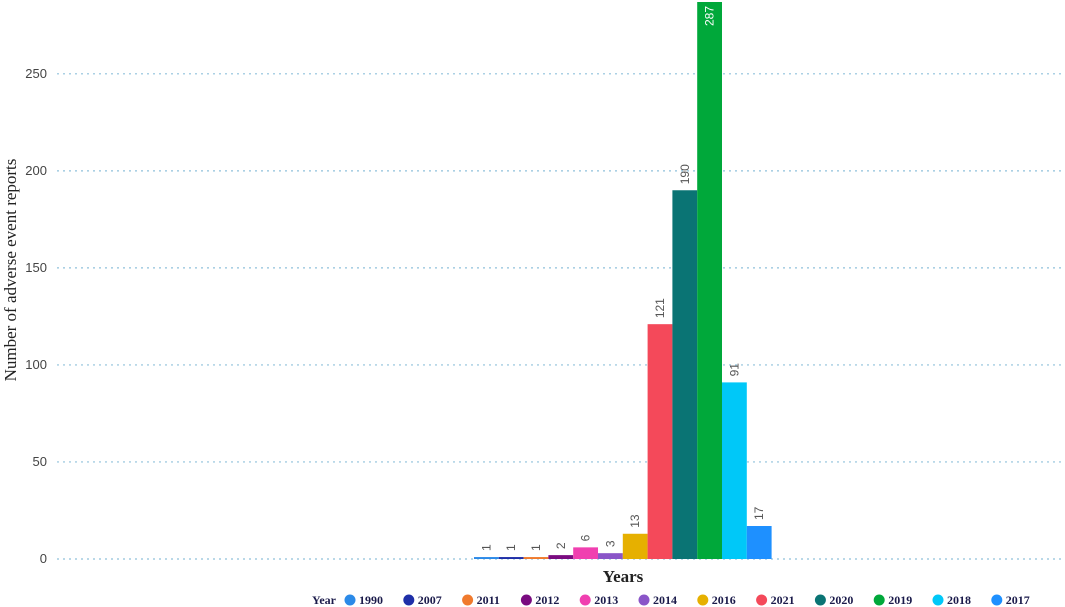 The height and width of the screenshot is (607, 1065). Describe the element at coordinates (547, 600) in the screenshot. I see `legend-label: 2012` at that location.